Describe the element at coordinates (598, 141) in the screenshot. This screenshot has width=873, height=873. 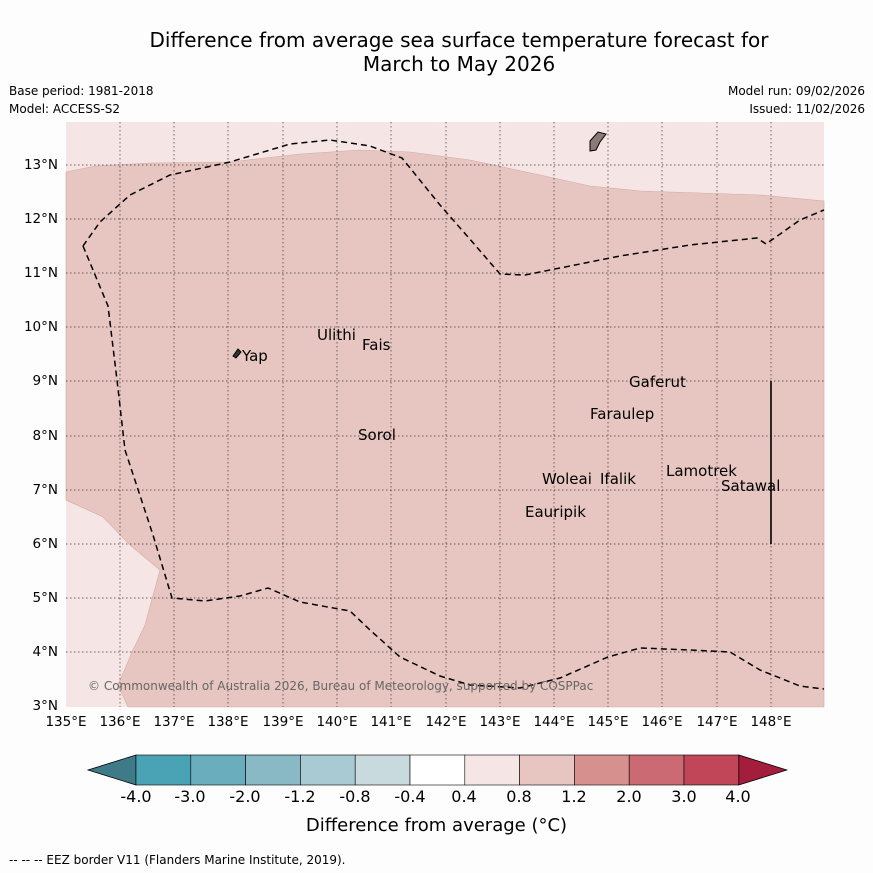
I see `guam-island` at that location.